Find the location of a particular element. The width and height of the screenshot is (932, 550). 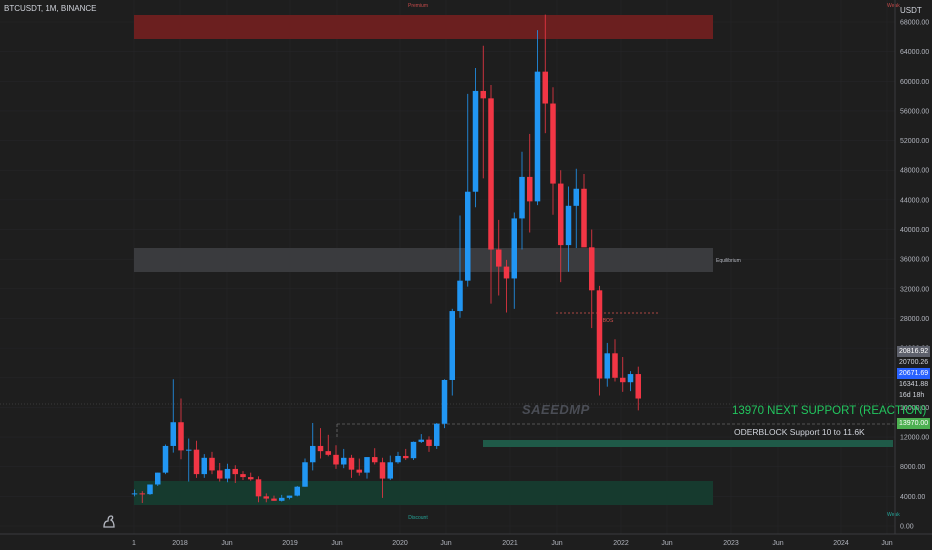

y-tick-label: 64000.00 is located at coordinates (914, 52).